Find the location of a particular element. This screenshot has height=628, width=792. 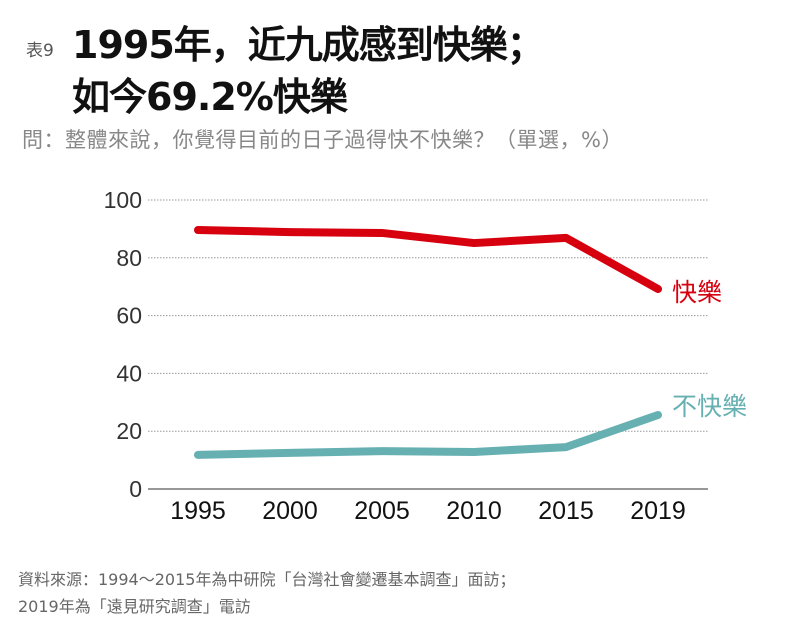

series-line-unhappy is located at coordinates (428, 435).